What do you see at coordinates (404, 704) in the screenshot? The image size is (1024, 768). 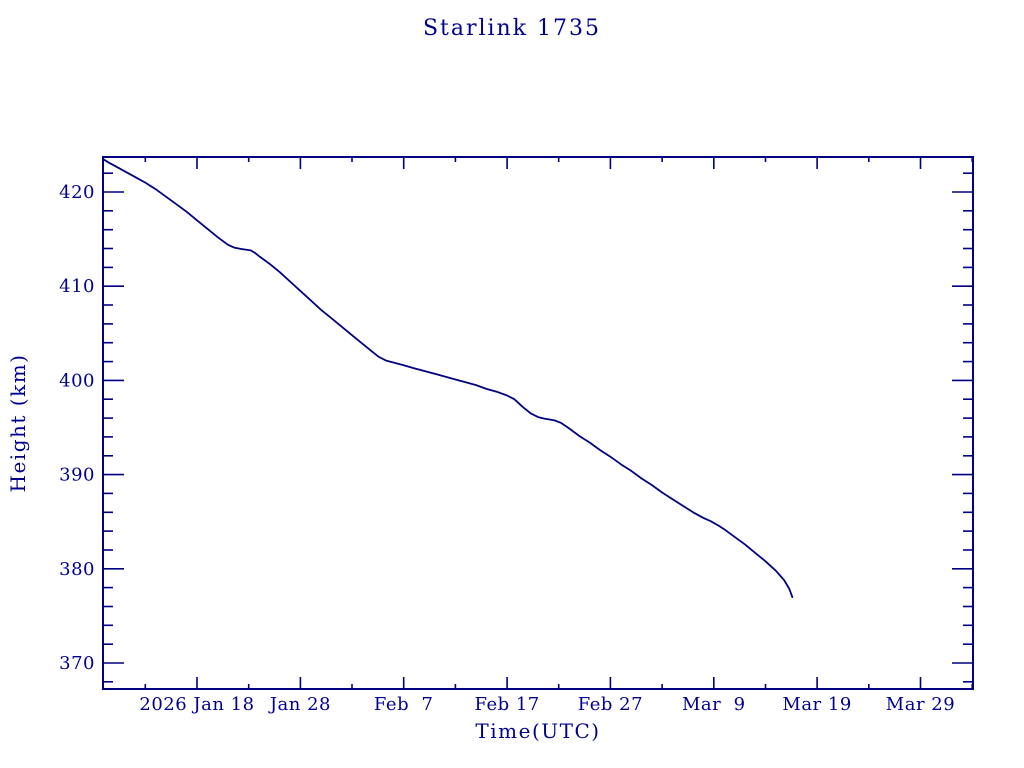 I see `x-tick-label: Feb 7` at bounding box center [404, 704].